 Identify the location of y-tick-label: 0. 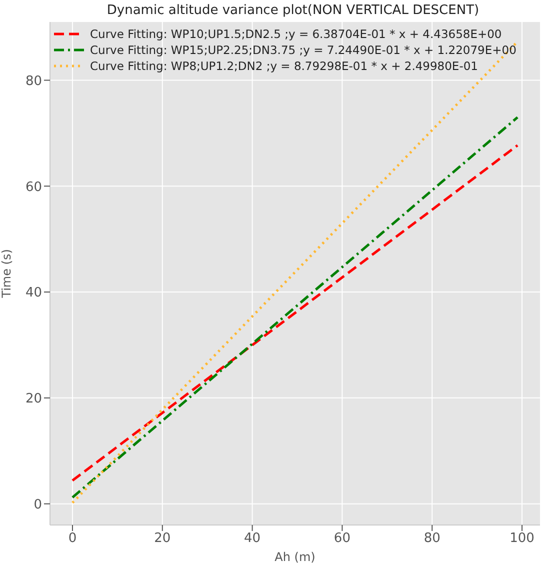
(38, 504).